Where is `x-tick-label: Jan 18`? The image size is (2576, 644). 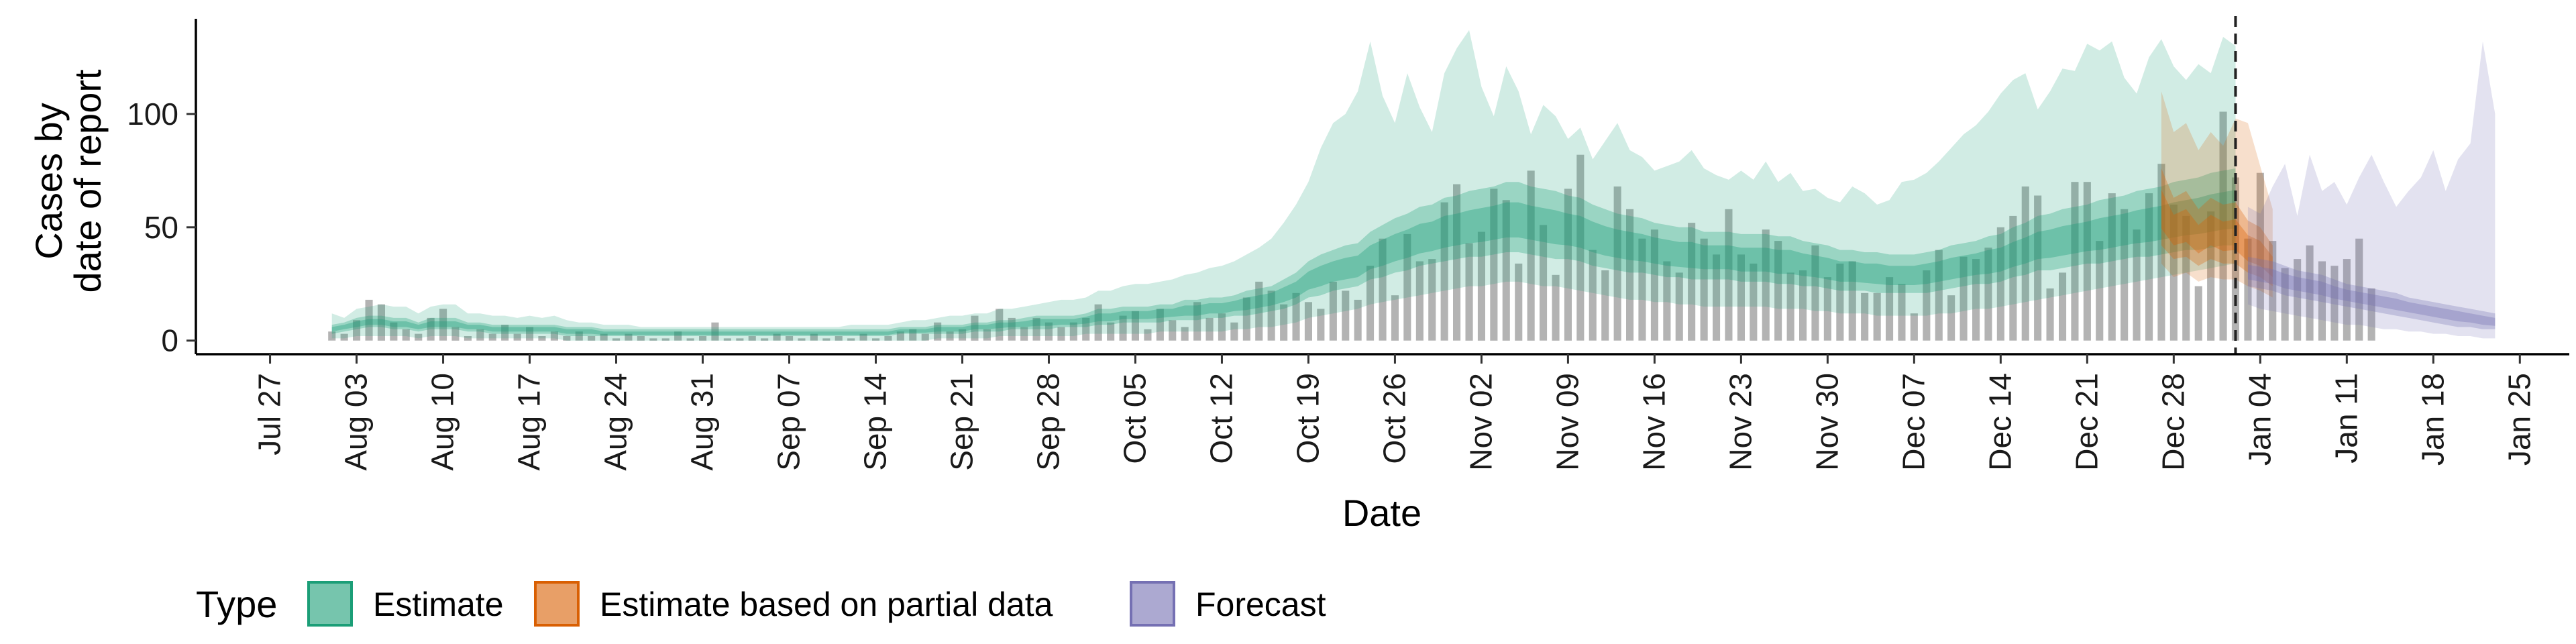
x-tick-label: Jan 18 is located at coordinates (2432, 419).